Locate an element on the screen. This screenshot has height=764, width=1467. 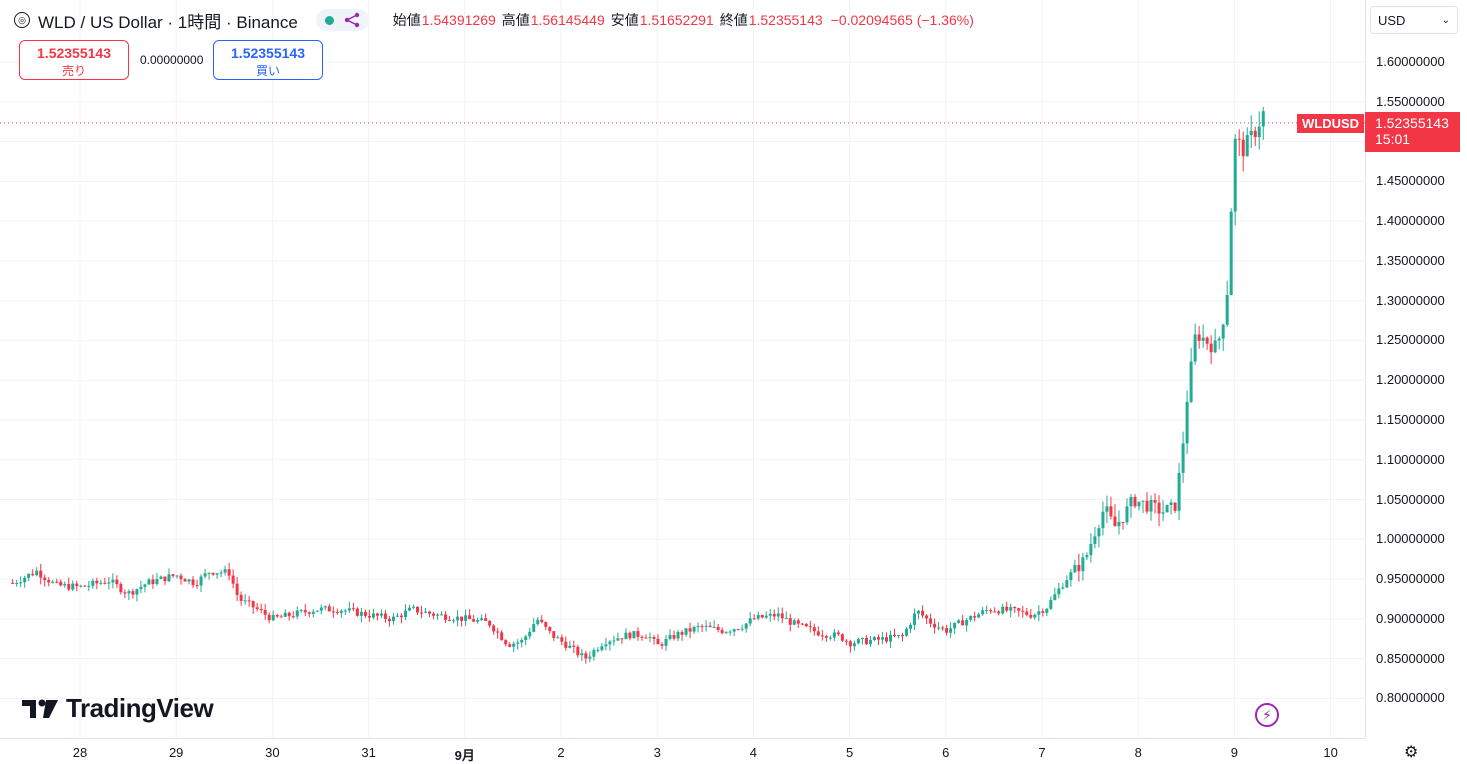
time-axis: 28 29 30 31 9月 2 3 4 5 6 7 8 9 10 is located at coordinates (682, 750).